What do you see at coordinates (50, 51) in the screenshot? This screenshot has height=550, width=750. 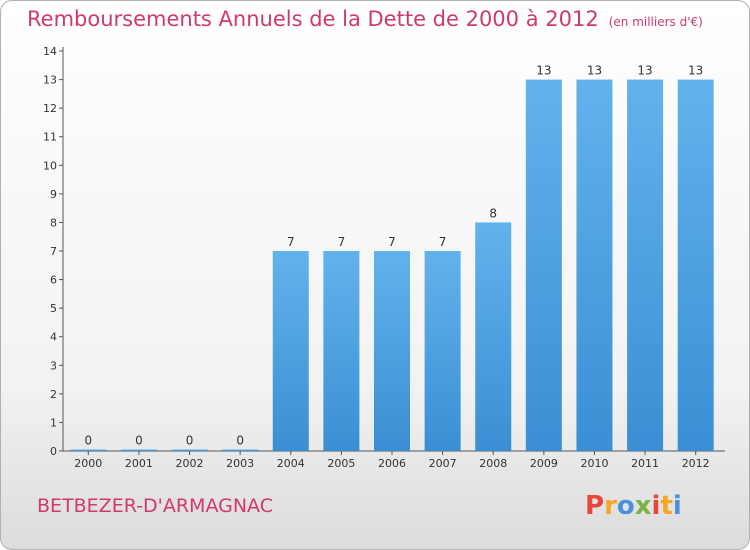 I see `y-tick-label: 14` at bounding box center [50, 51].